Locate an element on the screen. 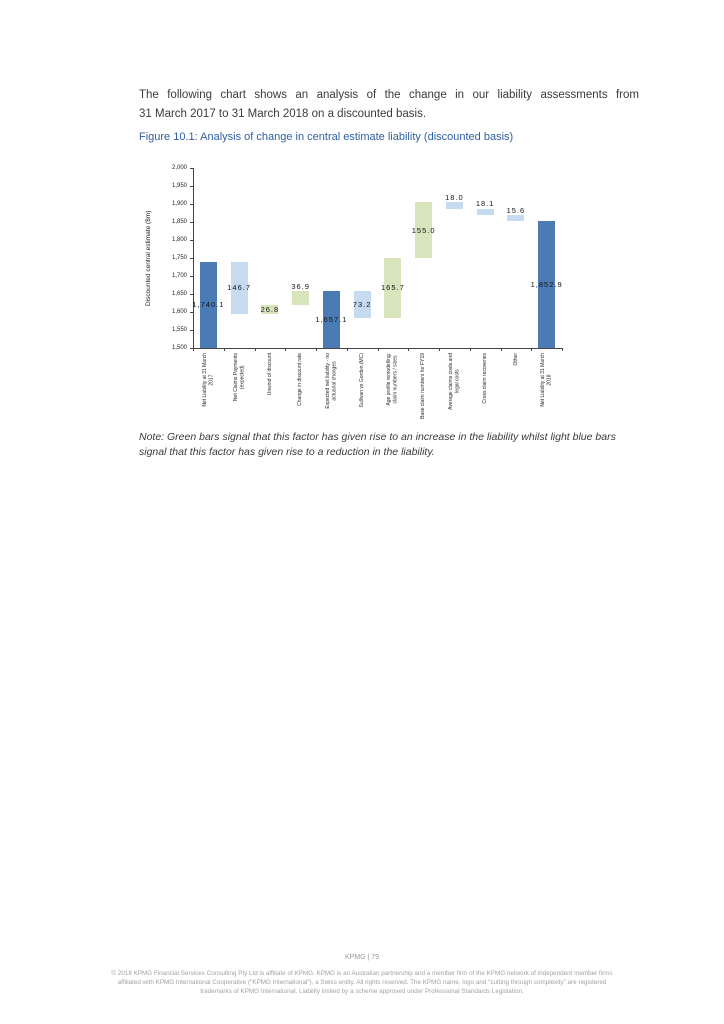  x-category-label: Average claims costs and legal costs is located at coordinates (454, 381).